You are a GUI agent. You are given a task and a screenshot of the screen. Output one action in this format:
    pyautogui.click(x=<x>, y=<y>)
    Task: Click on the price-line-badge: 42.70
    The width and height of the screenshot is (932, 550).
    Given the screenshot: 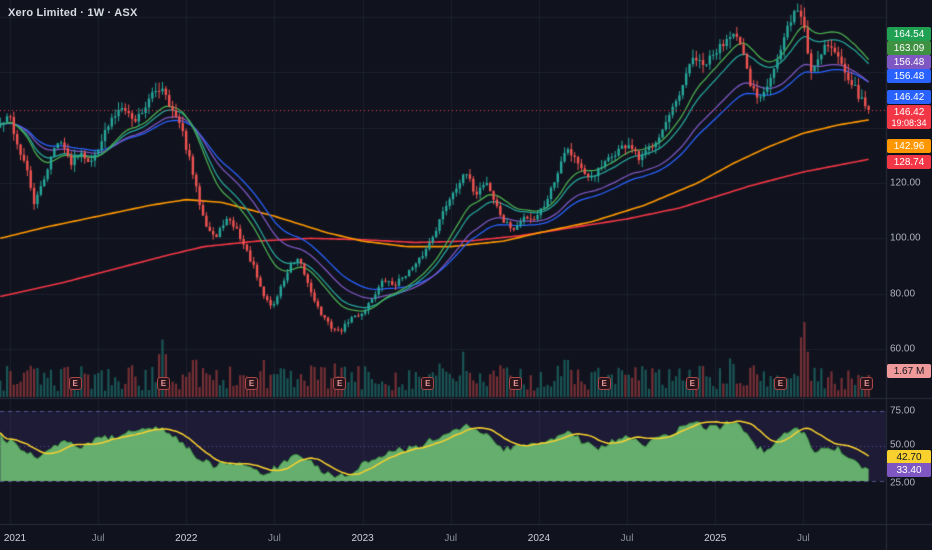 What is the action you would take?
    pyautogui.click(x=909, y=457)
    